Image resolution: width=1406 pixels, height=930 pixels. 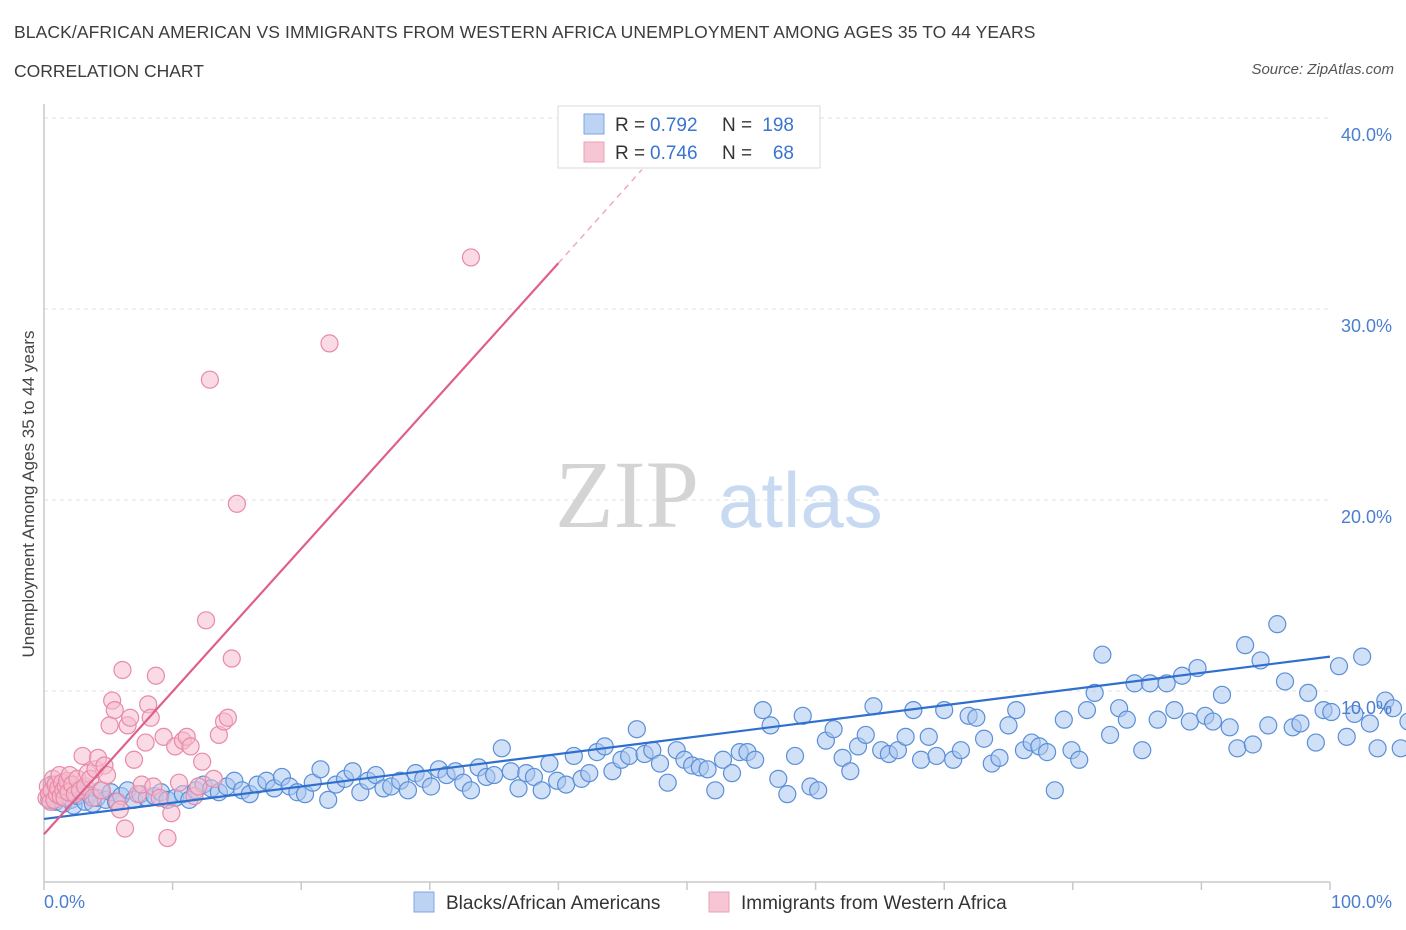 I want to click on x-tick-label-max: 100.0%, so click(x=1361, y=902).